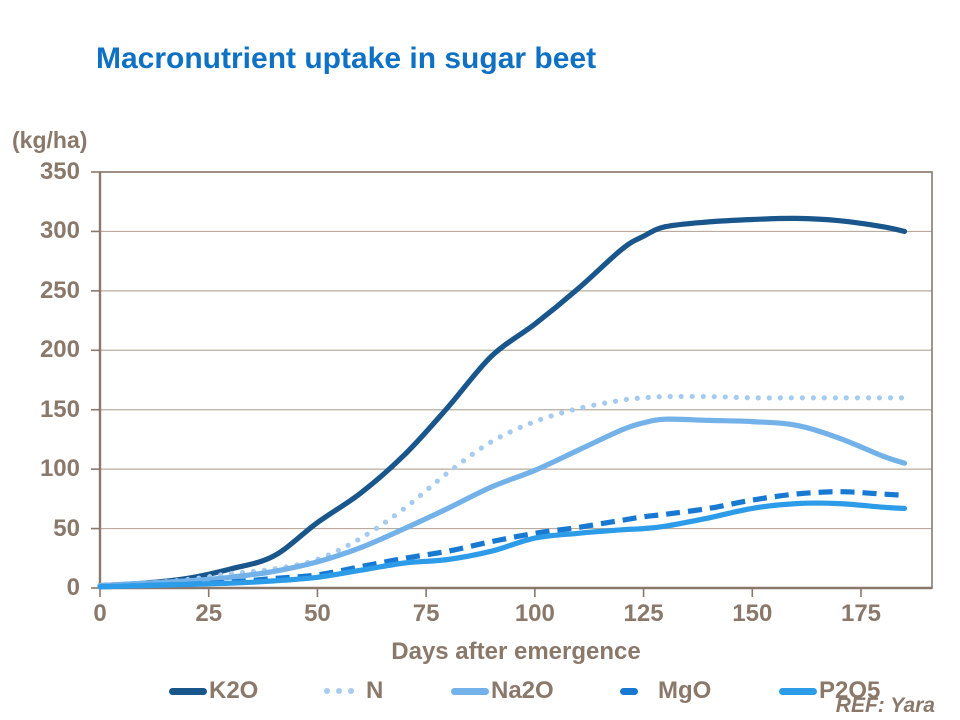 This screenshot has width=960, height=720. I want to click on legend-item-MgO: MgO, so click(666, 690).